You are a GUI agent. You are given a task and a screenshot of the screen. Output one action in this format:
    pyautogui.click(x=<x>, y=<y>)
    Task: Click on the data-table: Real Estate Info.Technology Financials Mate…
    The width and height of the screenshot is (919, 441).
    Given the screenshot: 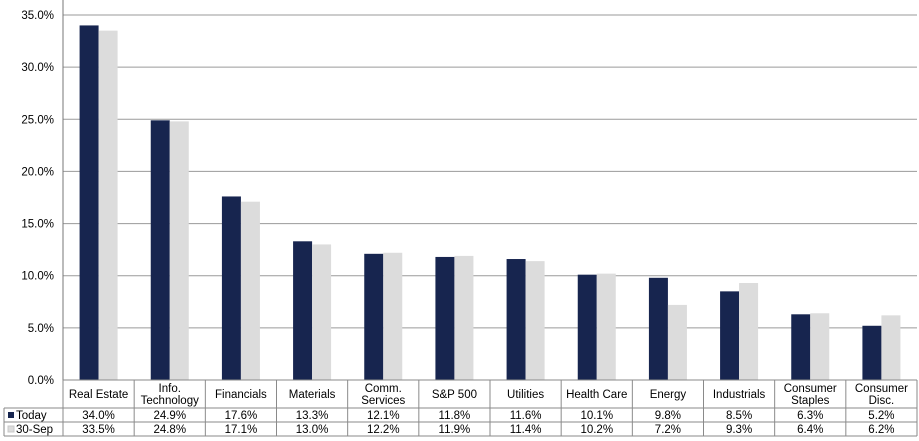 What is the action you would take?
    pyautogui.click(x=460, y=408)
    